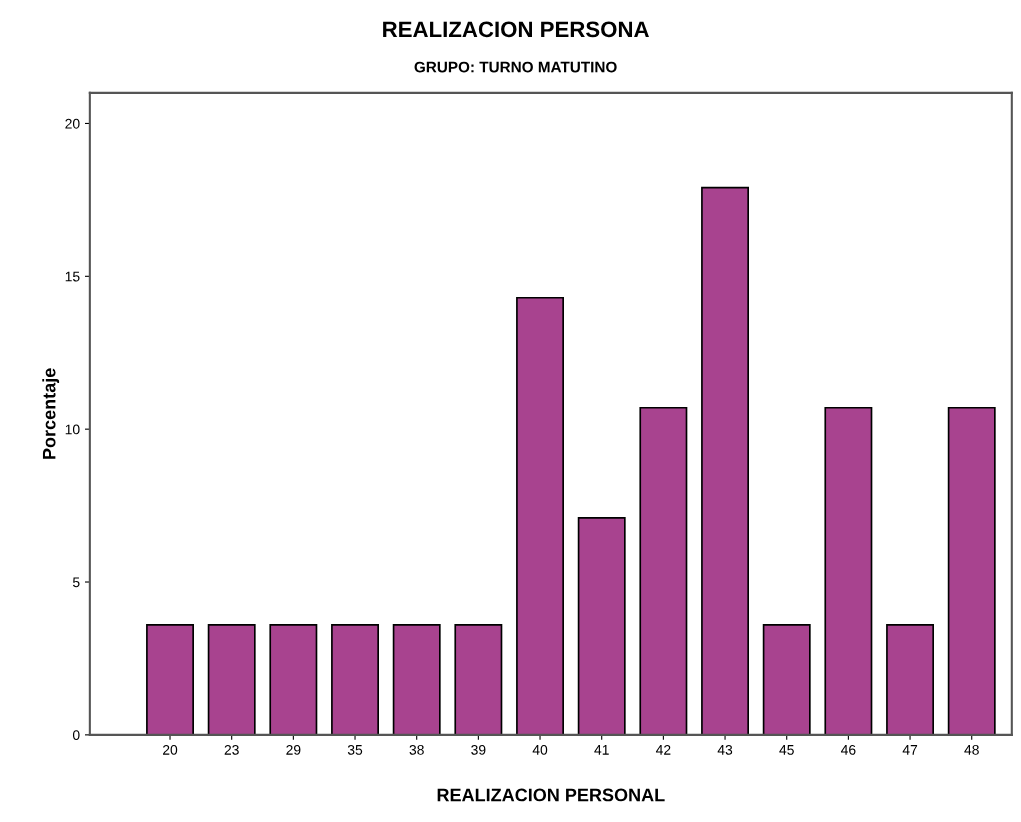  Describe the element at coordinates (72, 276) in the screenshot. I see `y-tick-label: 15` at that location.